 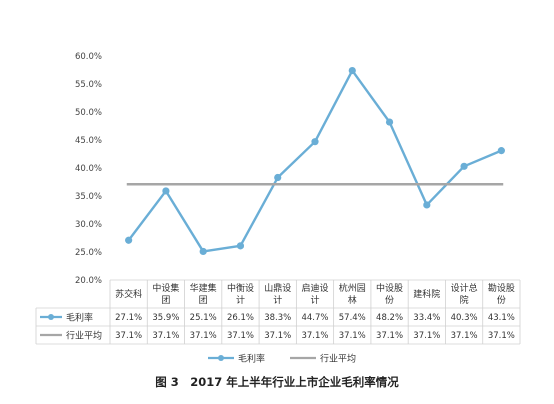 What do you see at coordinates (352, 294) in the screenshot?
I see `category-label: 杭州园林` at bounding box center [352, 294].